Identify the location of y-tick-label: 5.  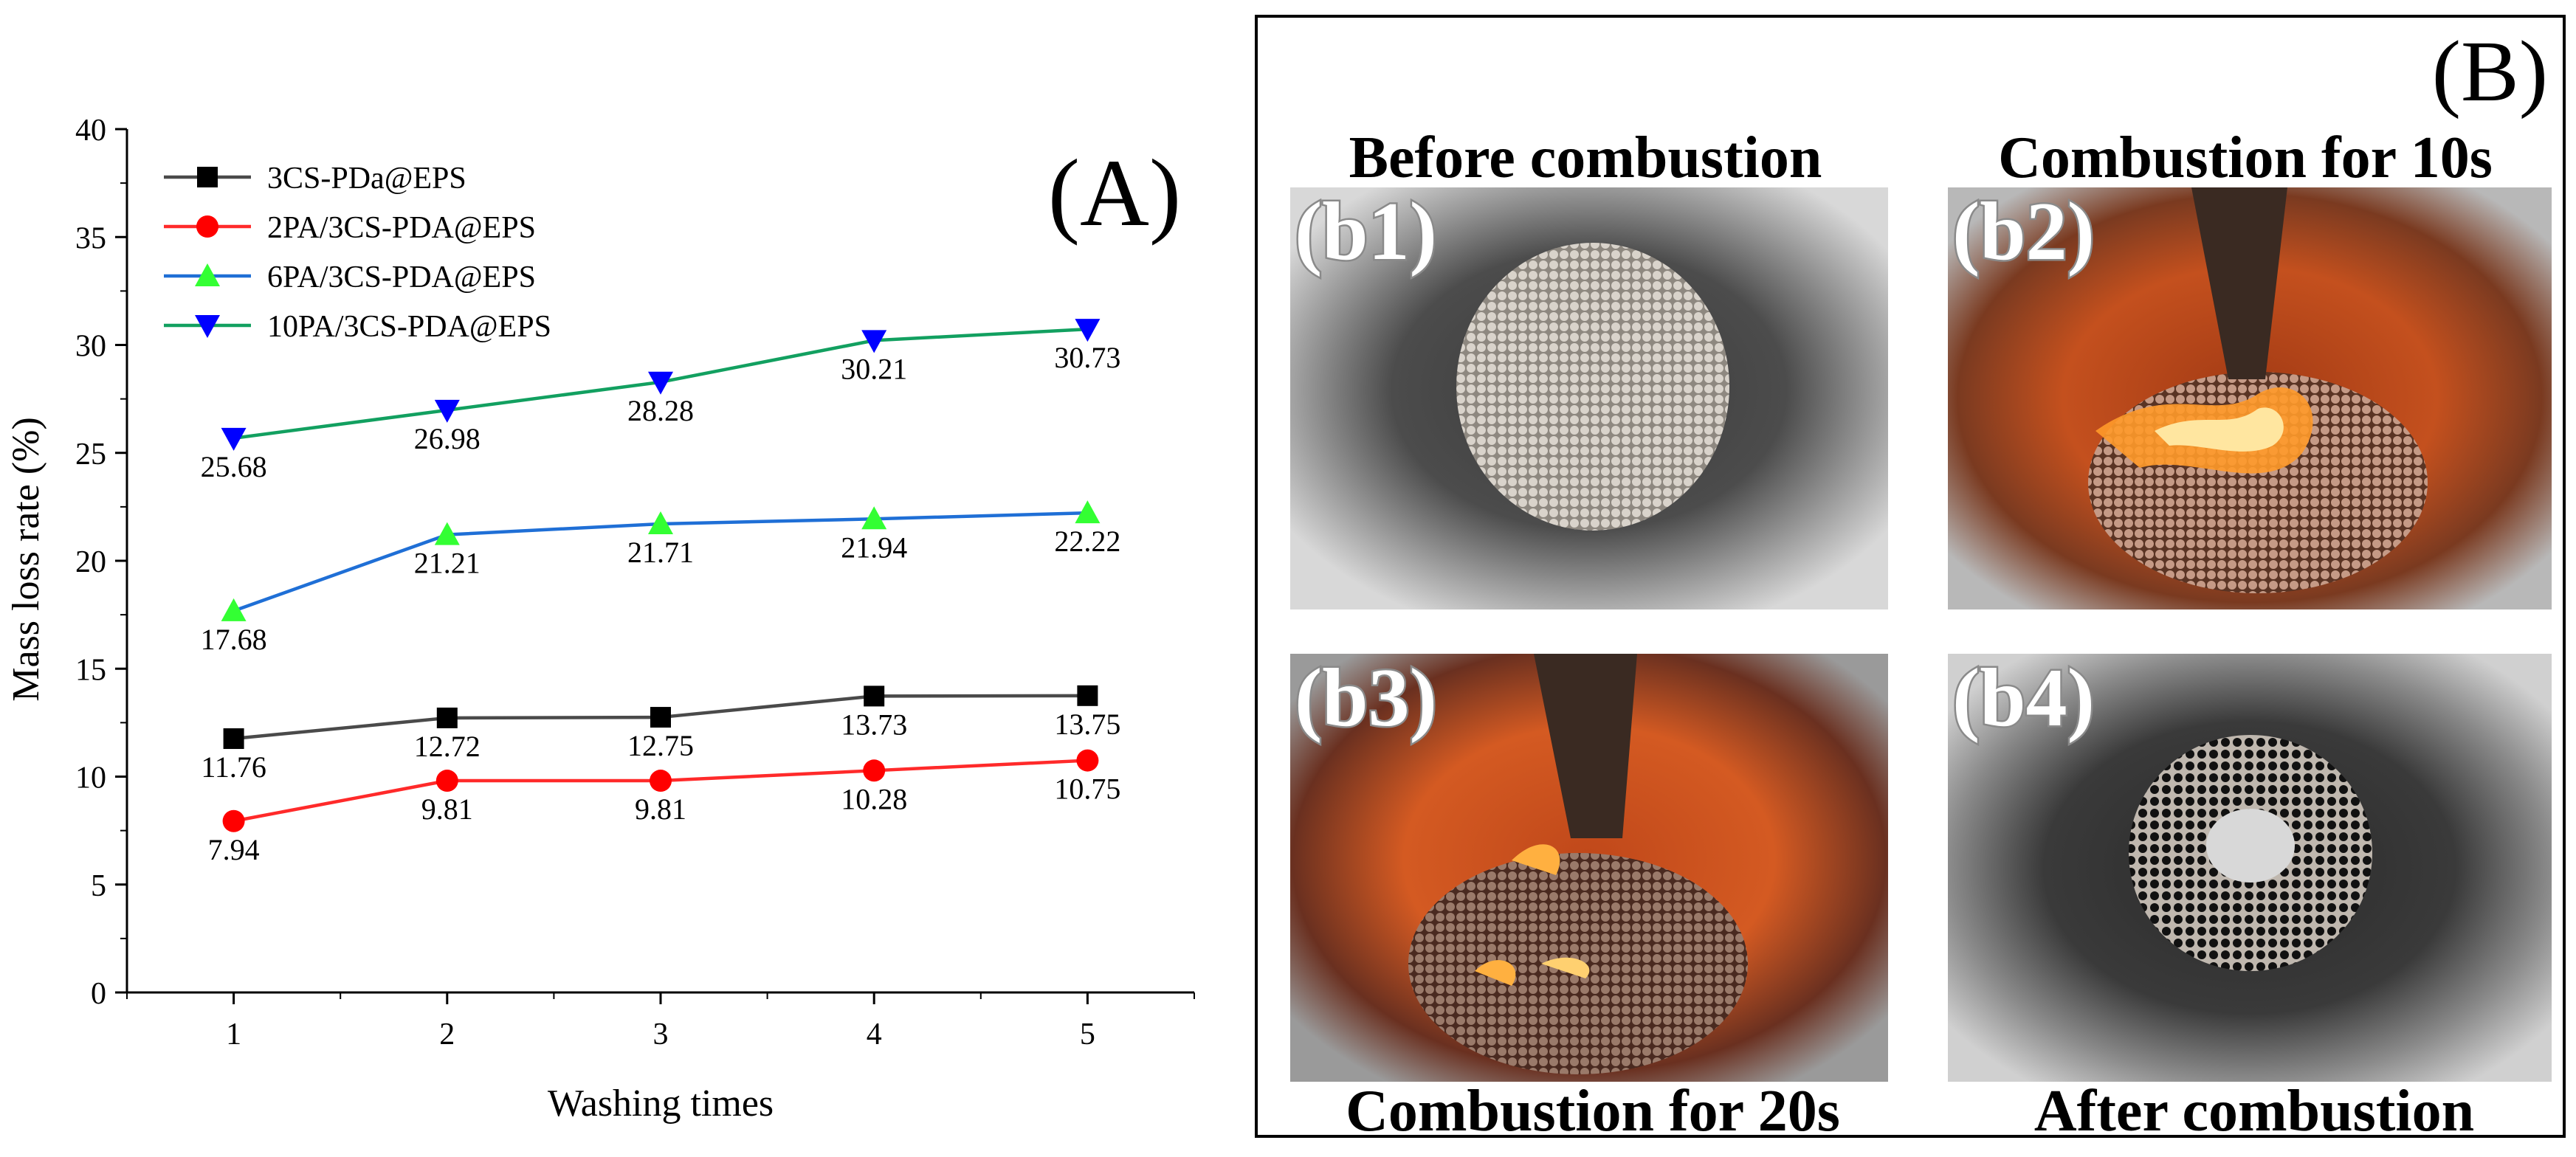
(99, 886).